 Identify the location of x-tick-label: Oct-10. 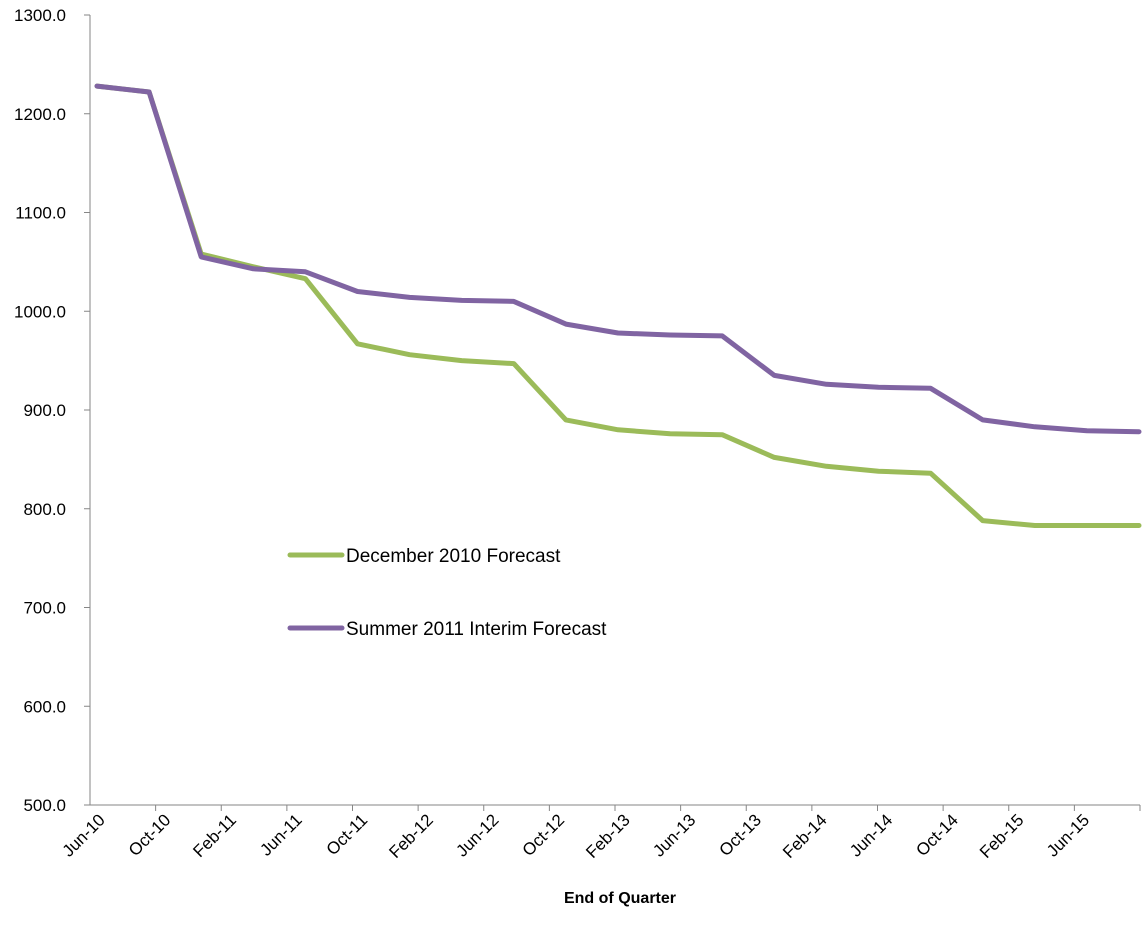
(150, 835).